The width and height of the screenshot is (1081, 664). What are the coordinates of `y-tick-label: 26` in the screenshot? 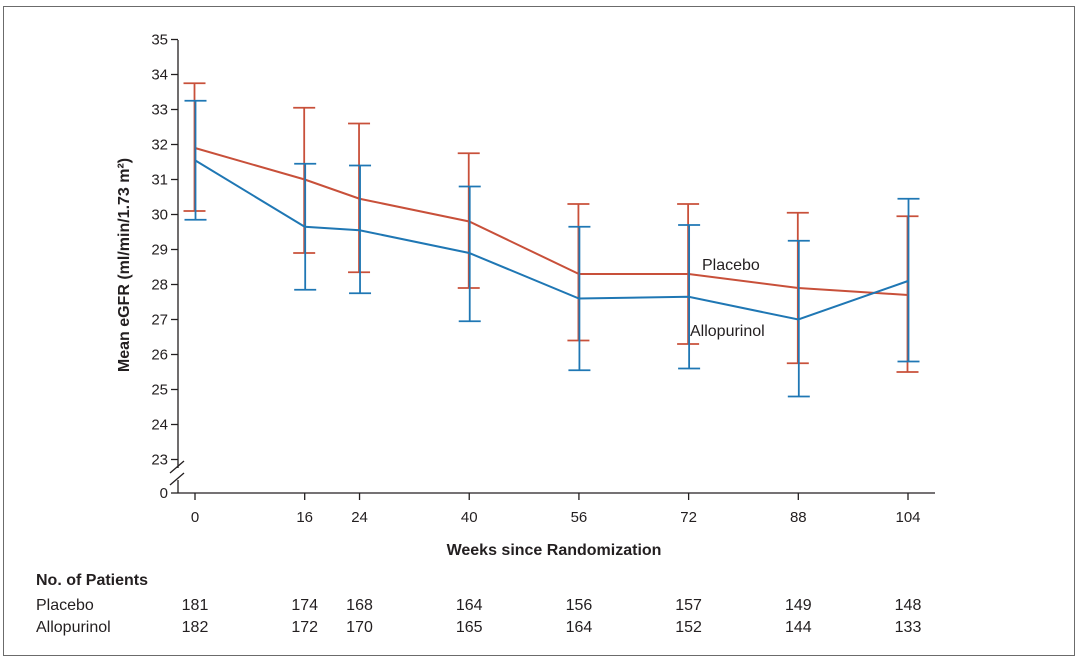 It's located at (159, 355).